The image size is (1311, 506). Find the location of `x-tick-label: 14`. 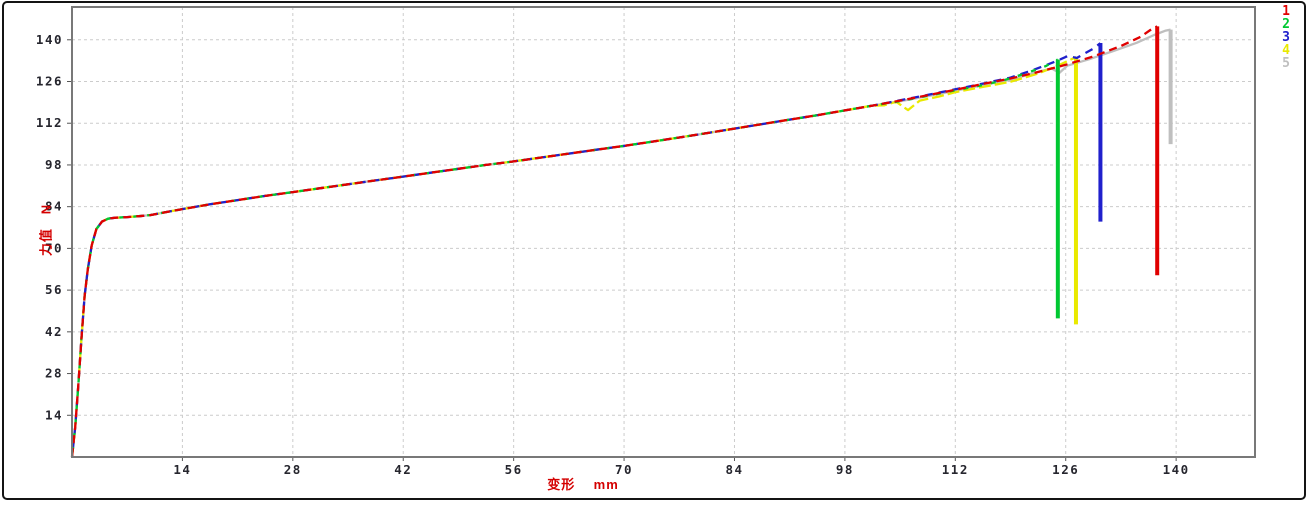

x-tick-label: 14 is located at coordinates (182, 469).